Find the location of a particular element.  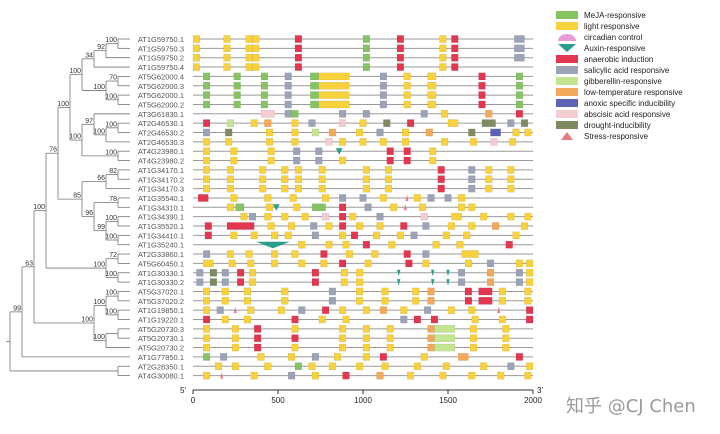

gene-label: AT1G30330.2 is located at coordinates (161, 282).